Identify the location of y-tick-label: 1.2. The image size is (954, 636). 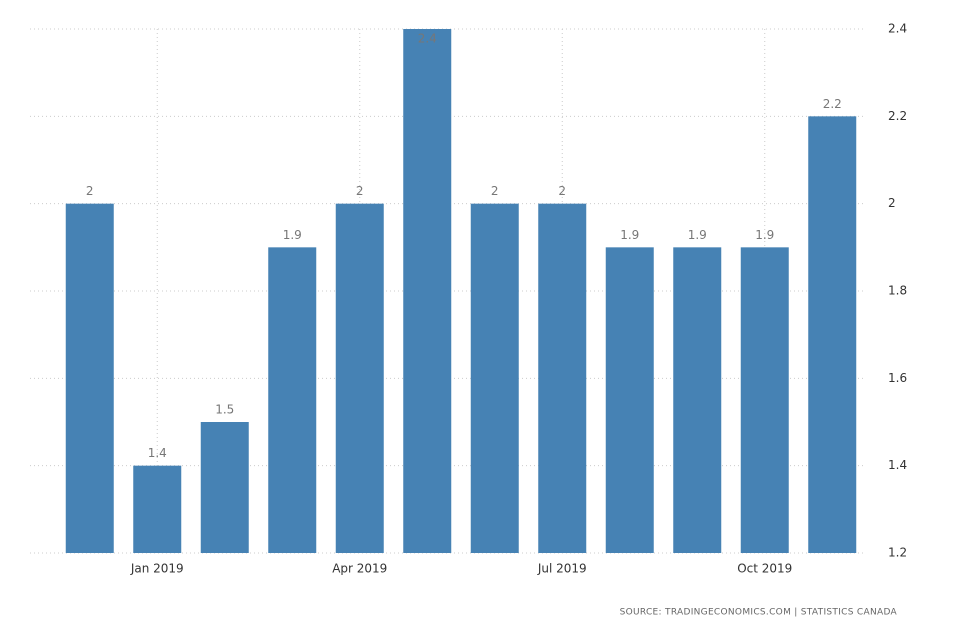
(897, 553).